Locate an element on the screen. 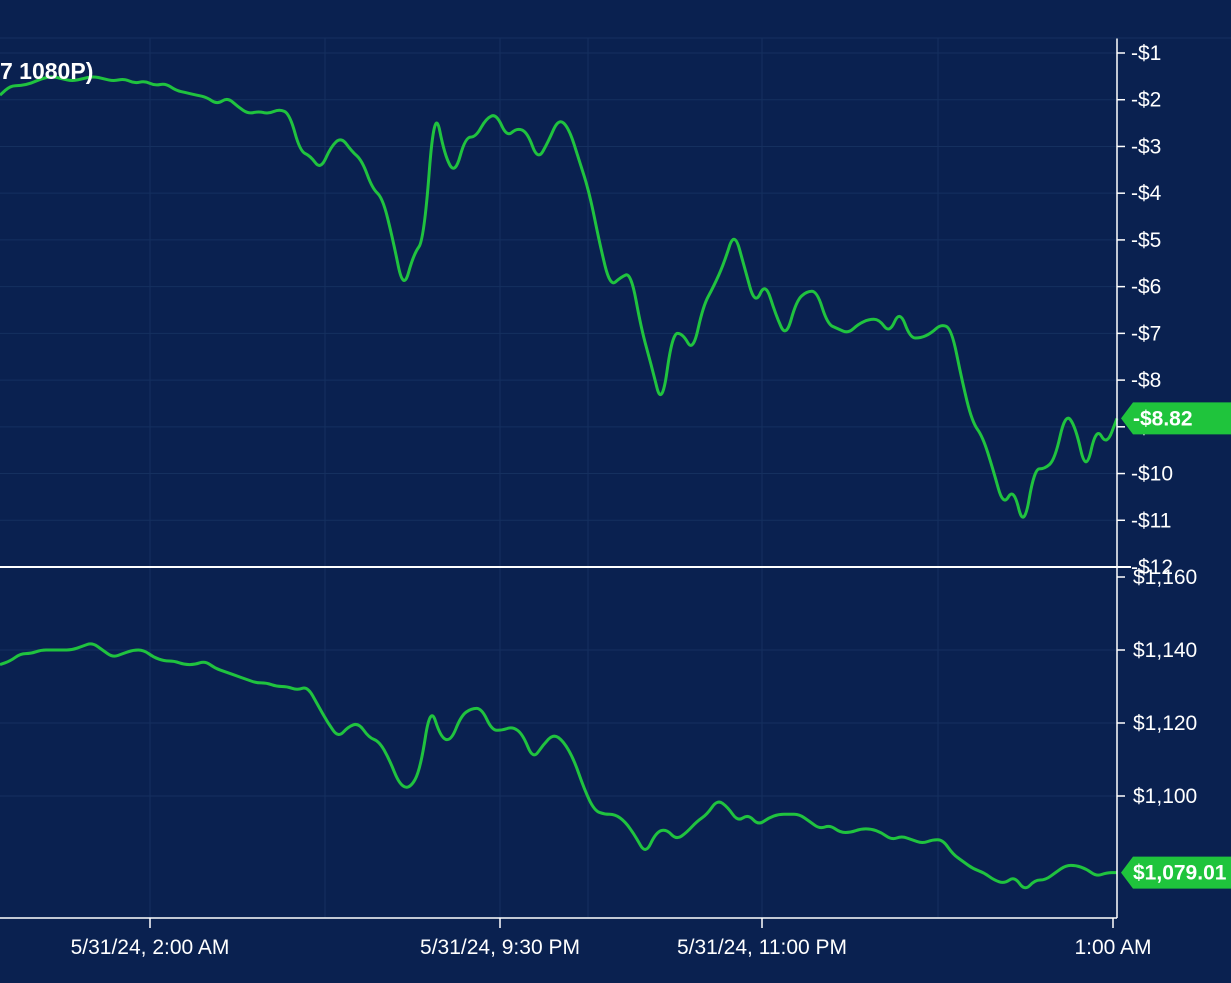  y-tick-label-pnl: -$7 is located at coordinates (1146, 333).